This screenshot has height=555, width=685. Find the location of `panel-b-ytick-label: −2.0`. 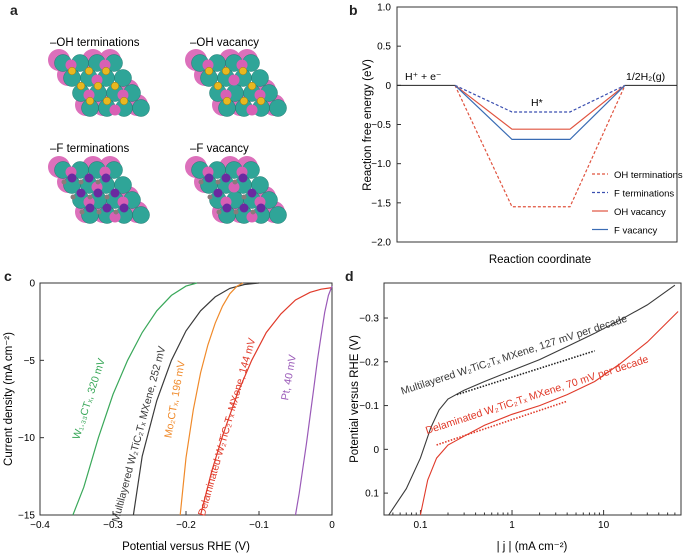

panel-b-ytick-label: −2.0 is located at coordinates (381, 243).